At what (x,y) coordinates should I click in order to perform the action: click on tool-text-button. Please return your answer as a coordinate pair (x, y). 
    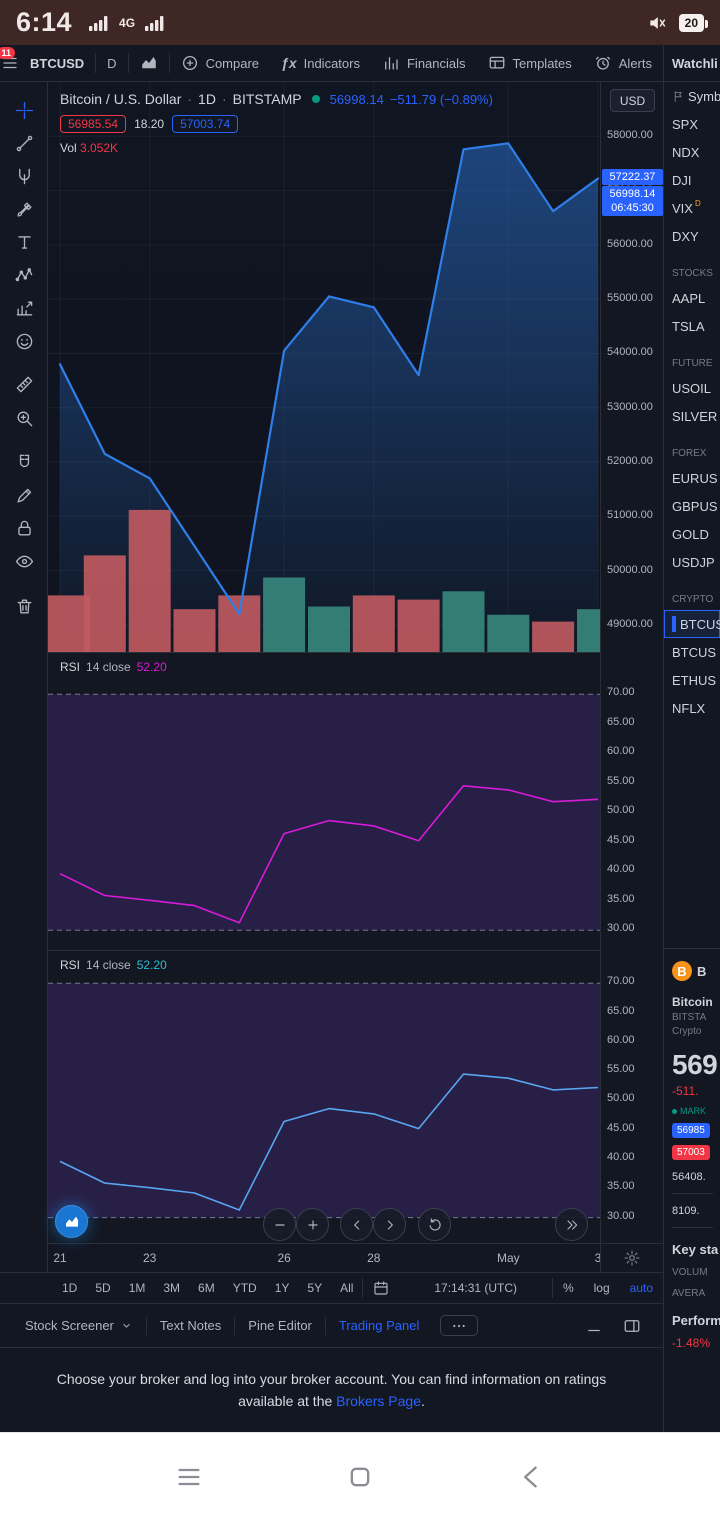
    Looking at the image, I should click on (24, 242).